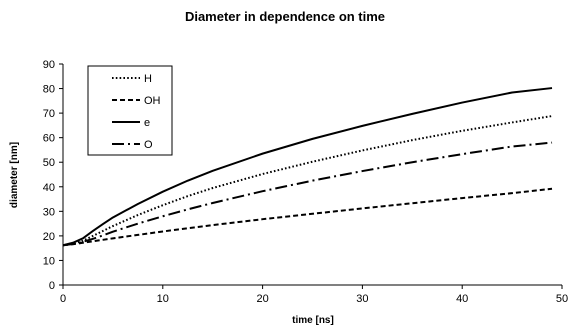  I want to click on x-tick-label: 40, so click(462, 299).